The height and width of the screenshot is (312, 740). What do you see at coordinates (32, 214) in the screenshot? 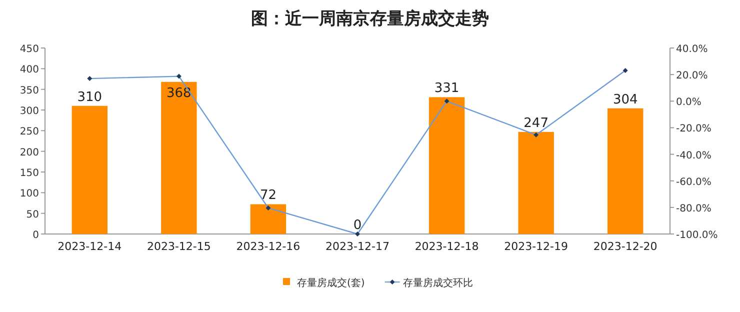
I see `y-tick-label: 50` at bounding box center [32, 214].